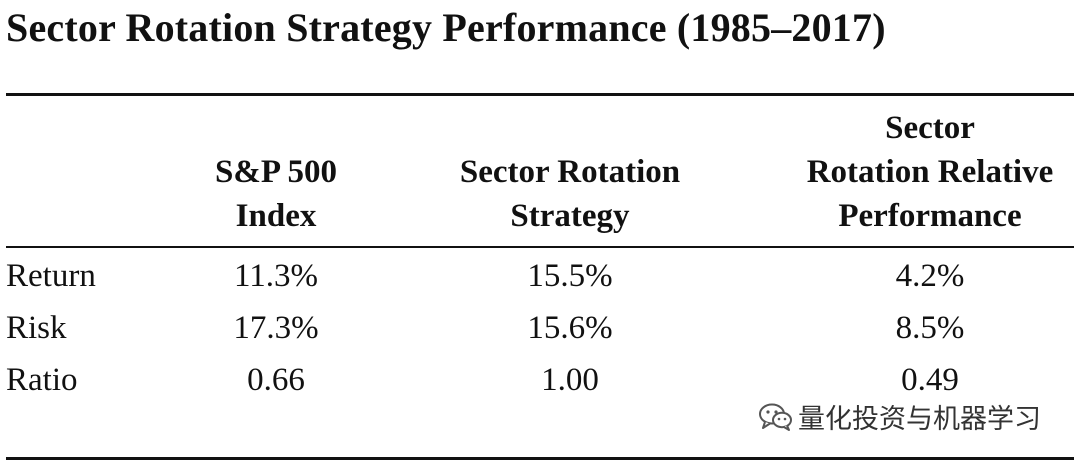 The width and height of the screenshot is (1080, 465). I want to click on row-label-risk: Risk, so click(36, 328).